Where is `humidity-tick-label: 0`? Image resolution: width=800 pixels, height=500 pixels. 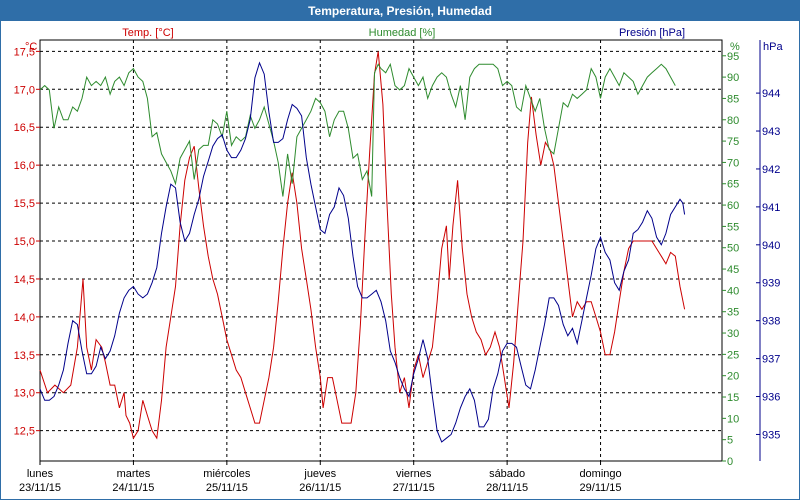 humidity-tick-label: 0 is located at coordinates (730, 462).